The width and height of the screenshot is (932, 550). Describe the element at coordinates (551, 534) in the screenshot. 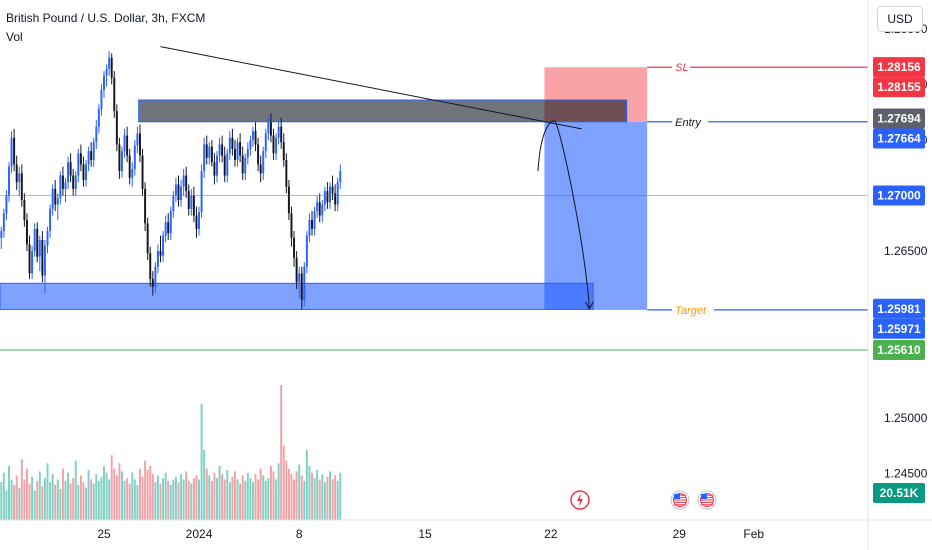

I see `x-tick-label: 22` at that location.